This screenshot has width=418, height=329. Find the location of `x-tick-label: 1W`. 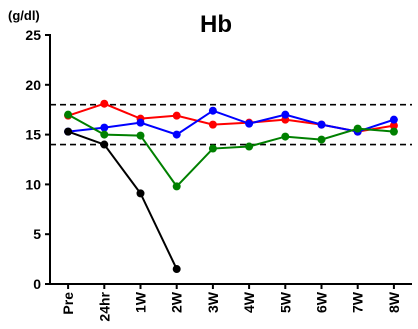

x-tick-label: 1W is located at coordinates (141, 302).